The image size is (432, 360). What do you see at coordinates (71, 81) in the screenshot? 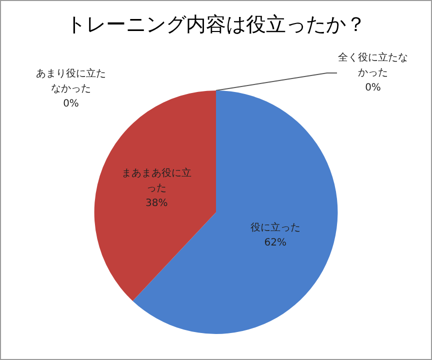
I see `category-label: あまり役に立たなかった` at bounding box center [71, 81].